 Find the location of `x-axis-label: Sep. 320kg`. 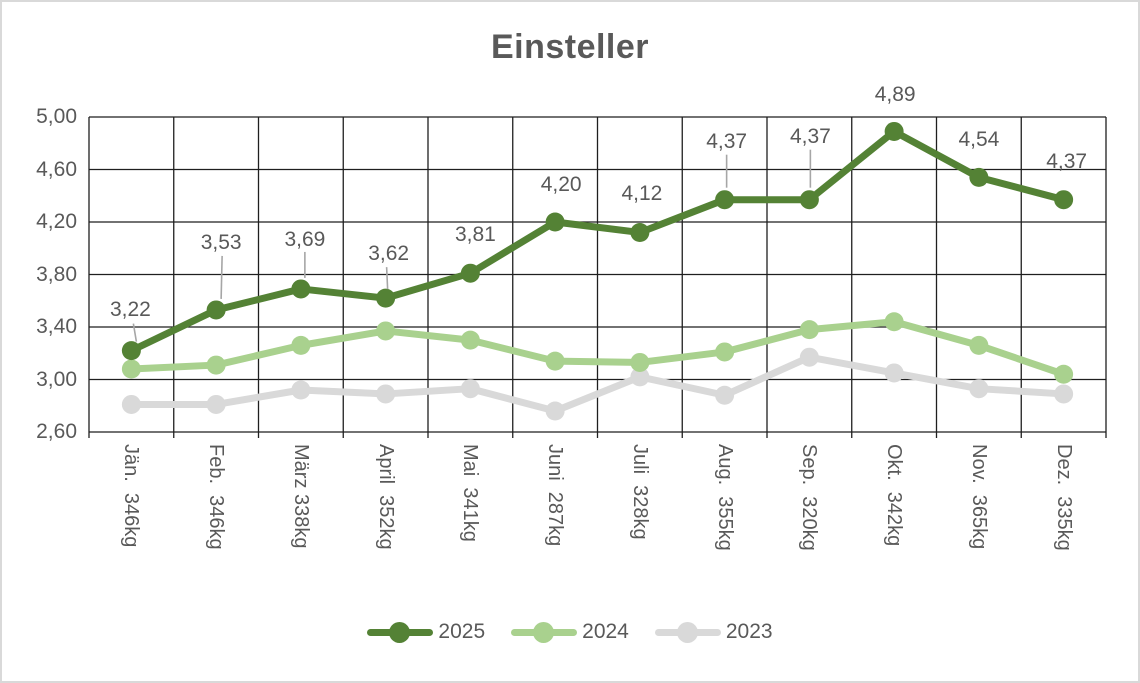

x-axis-label: Sep. 320kg is located at coordinates (809, 497).